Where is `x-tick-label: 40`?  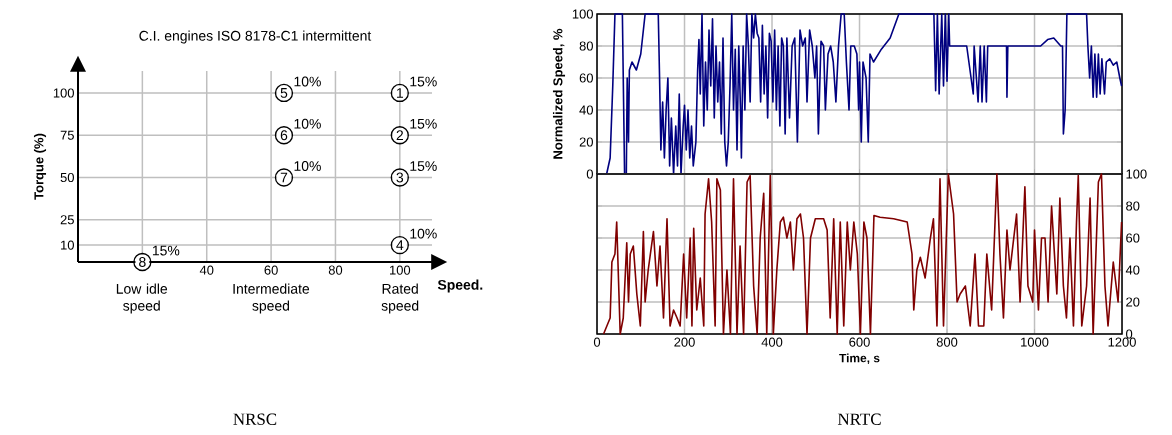 x-tick-label: 40 is located at coordinates (206, 270).